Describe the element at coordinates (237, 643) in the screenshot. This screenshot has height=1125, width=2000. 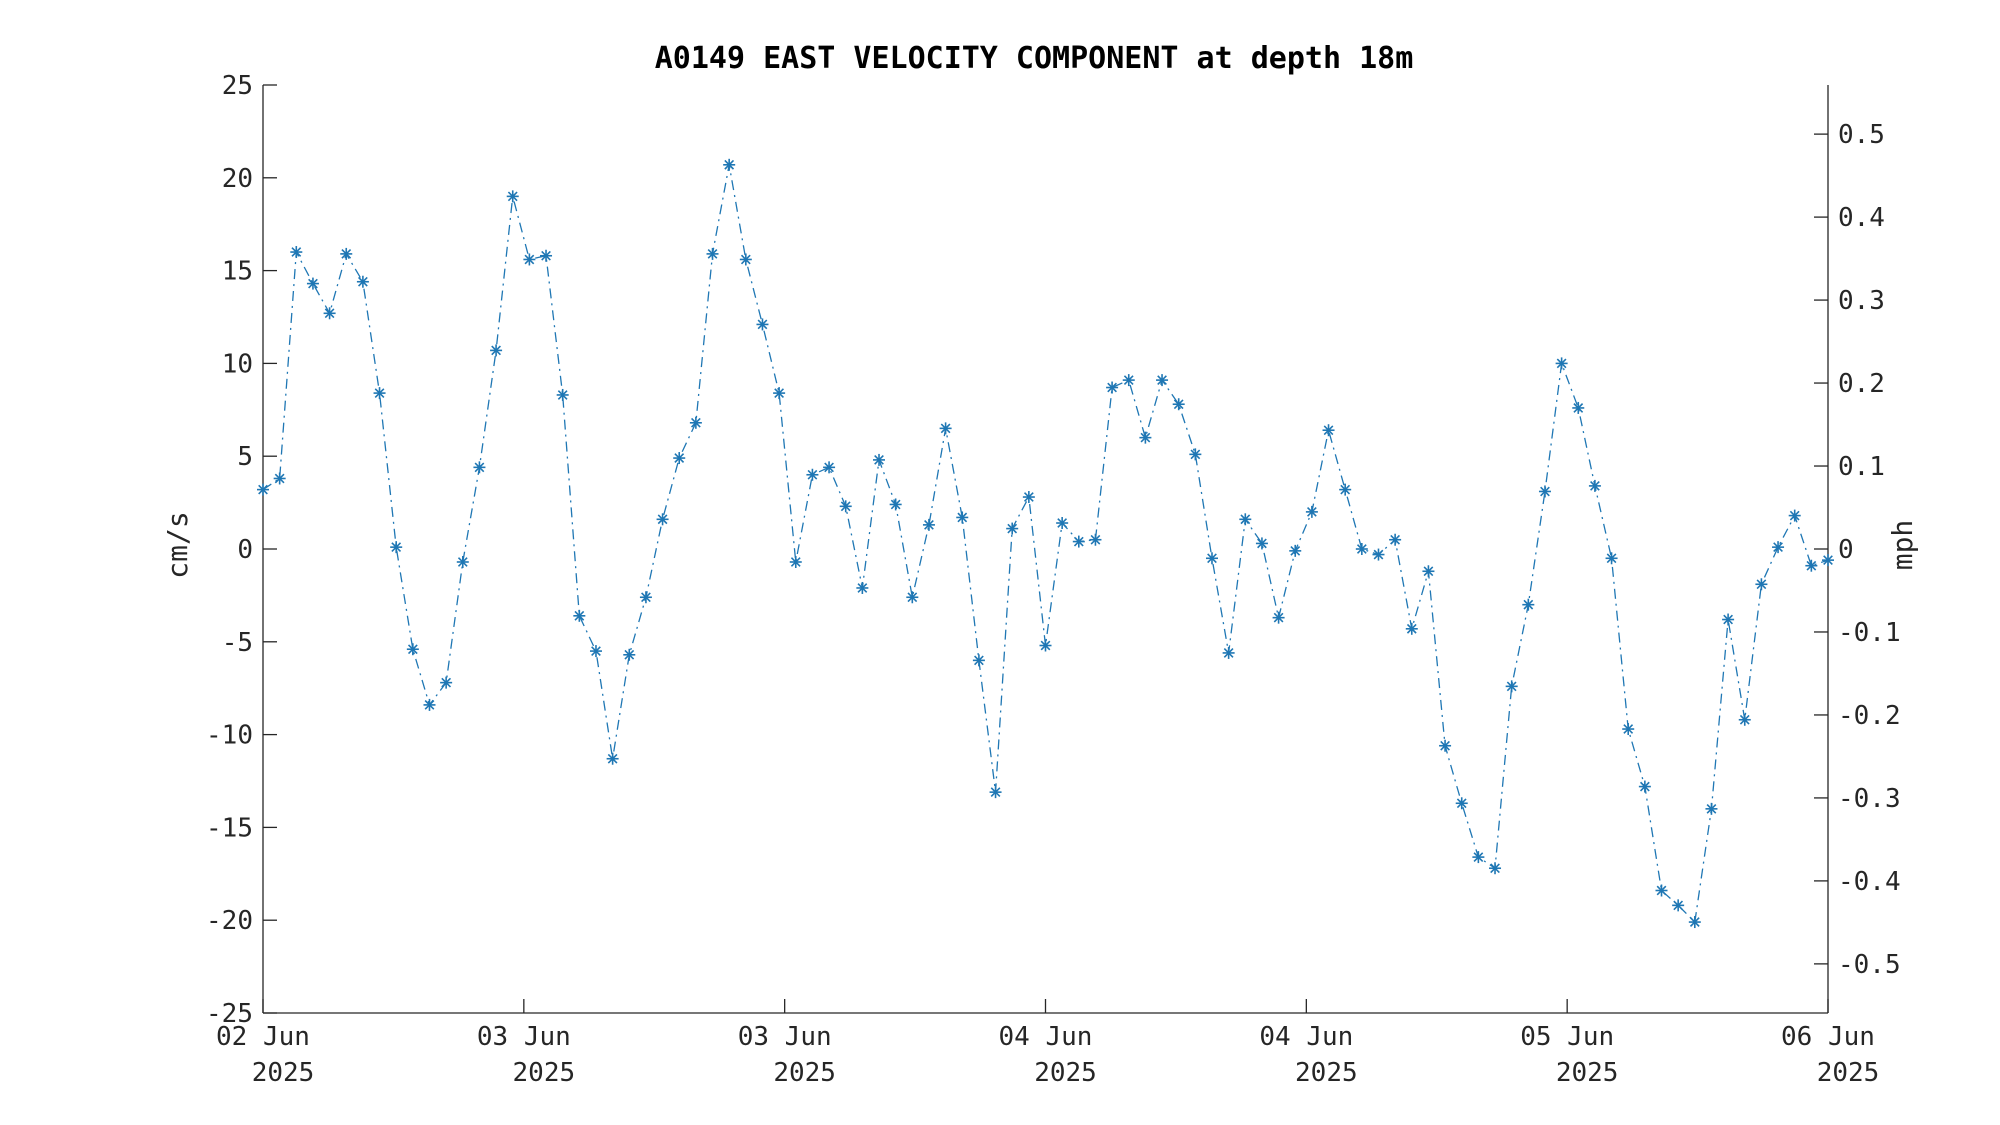
I see `y-tick-label-left: -5` at that location.